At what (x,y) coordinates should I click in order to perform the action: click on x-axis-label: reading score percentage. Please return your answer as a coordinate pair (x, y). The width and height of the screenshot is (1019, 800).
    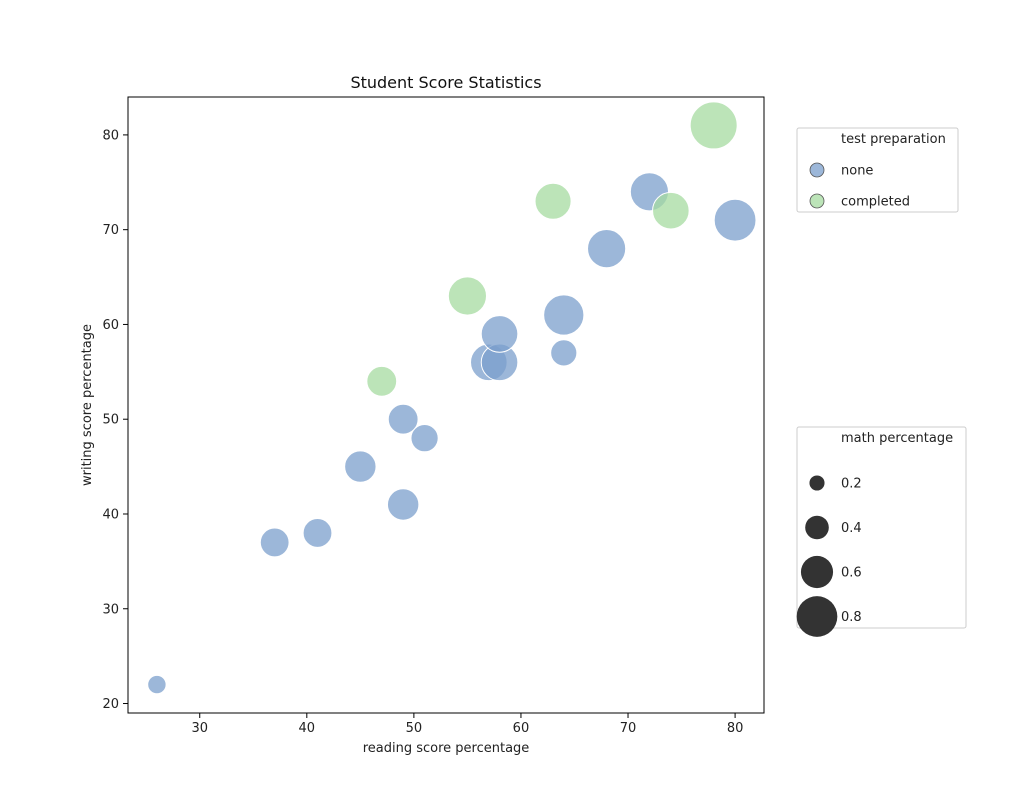
    Looking at the image, I should click on (446, 748).